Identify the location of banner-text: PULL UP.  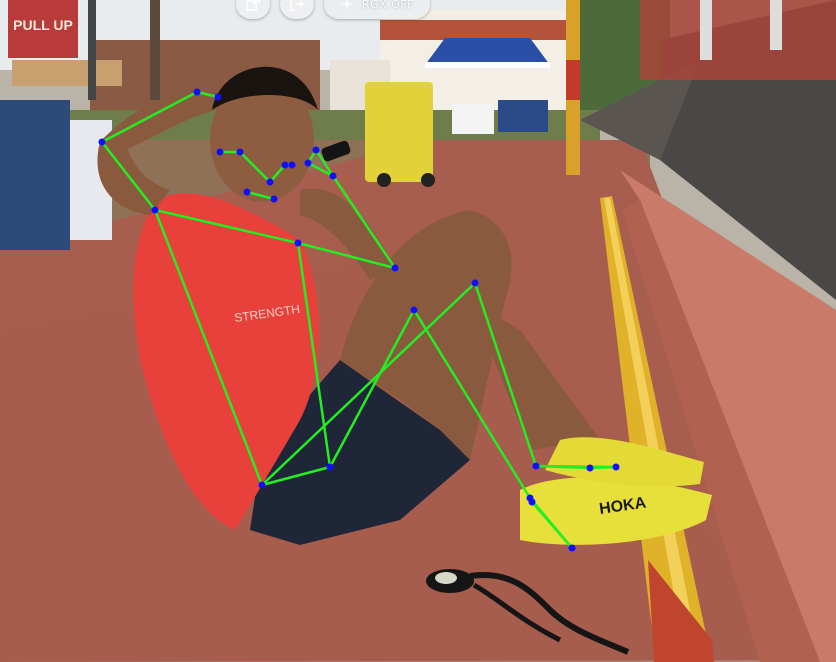
(43, 25).